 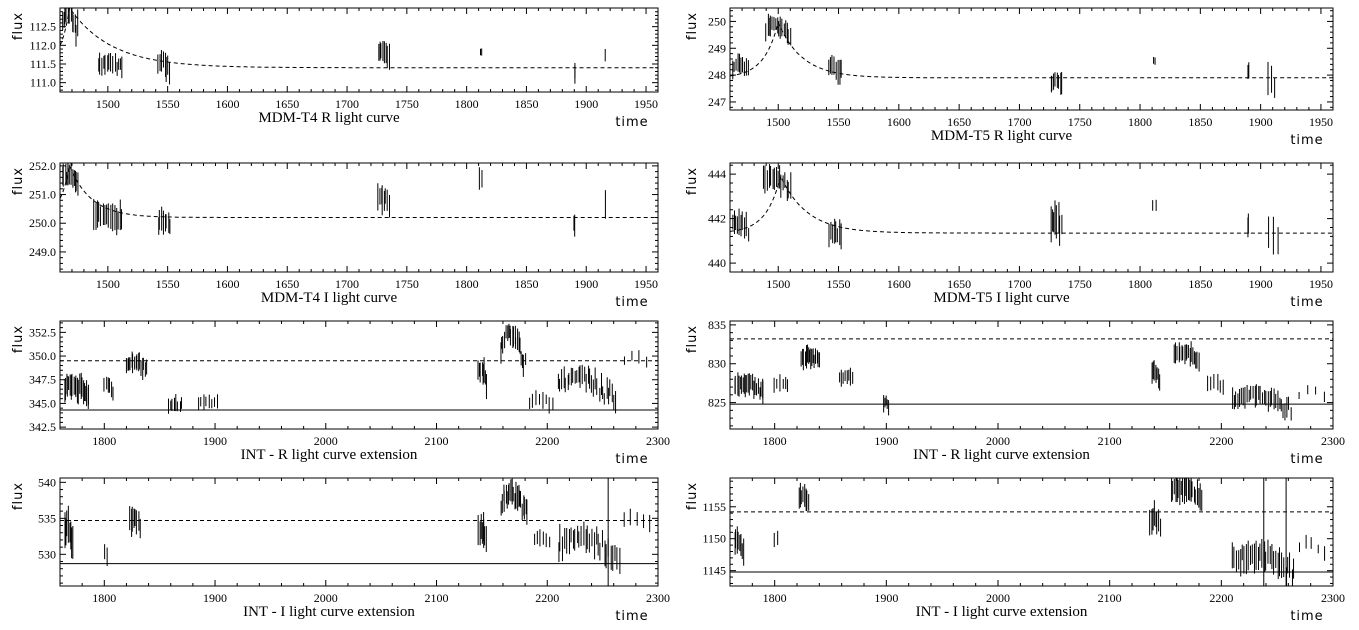 I want to click on y-tick-label: 825, so click(x=717, y=403).